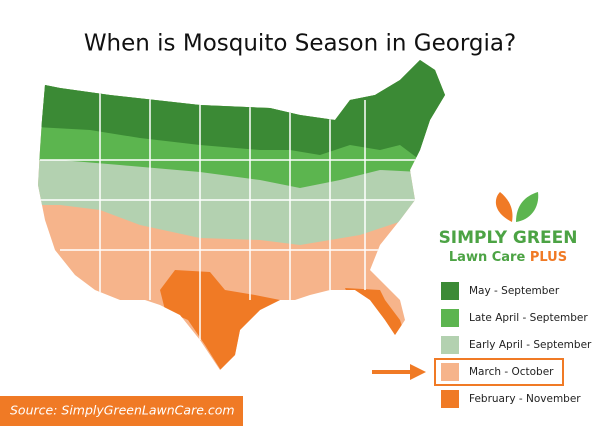  I want to click on legend-label: Late April - September, so click(528, 318).